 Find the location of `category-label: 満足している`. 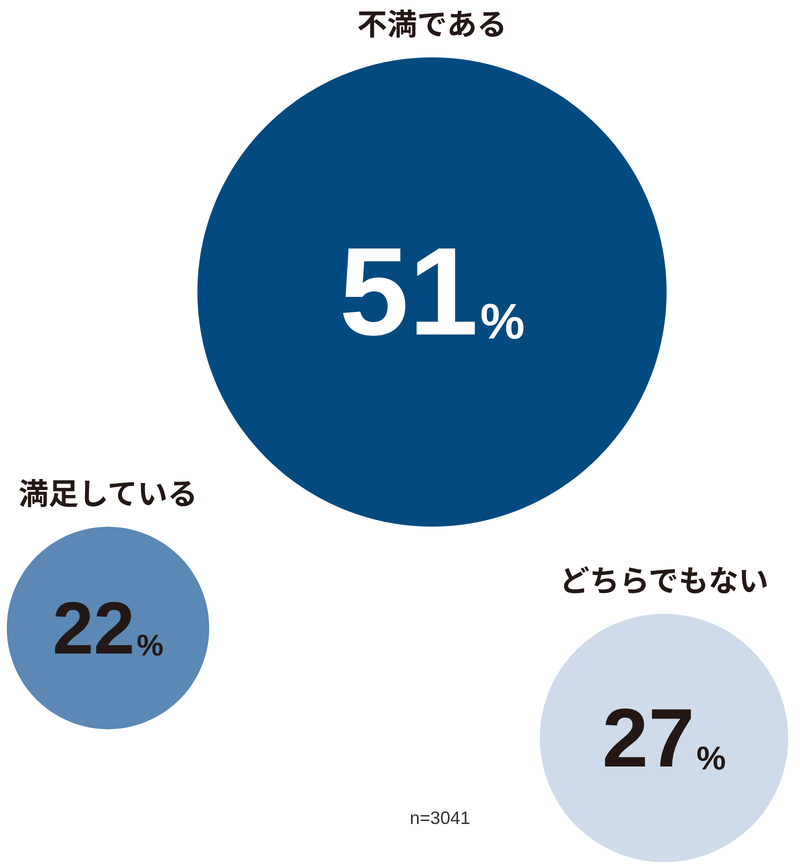

category-label: 満足している is located at coordinates (108, 494).